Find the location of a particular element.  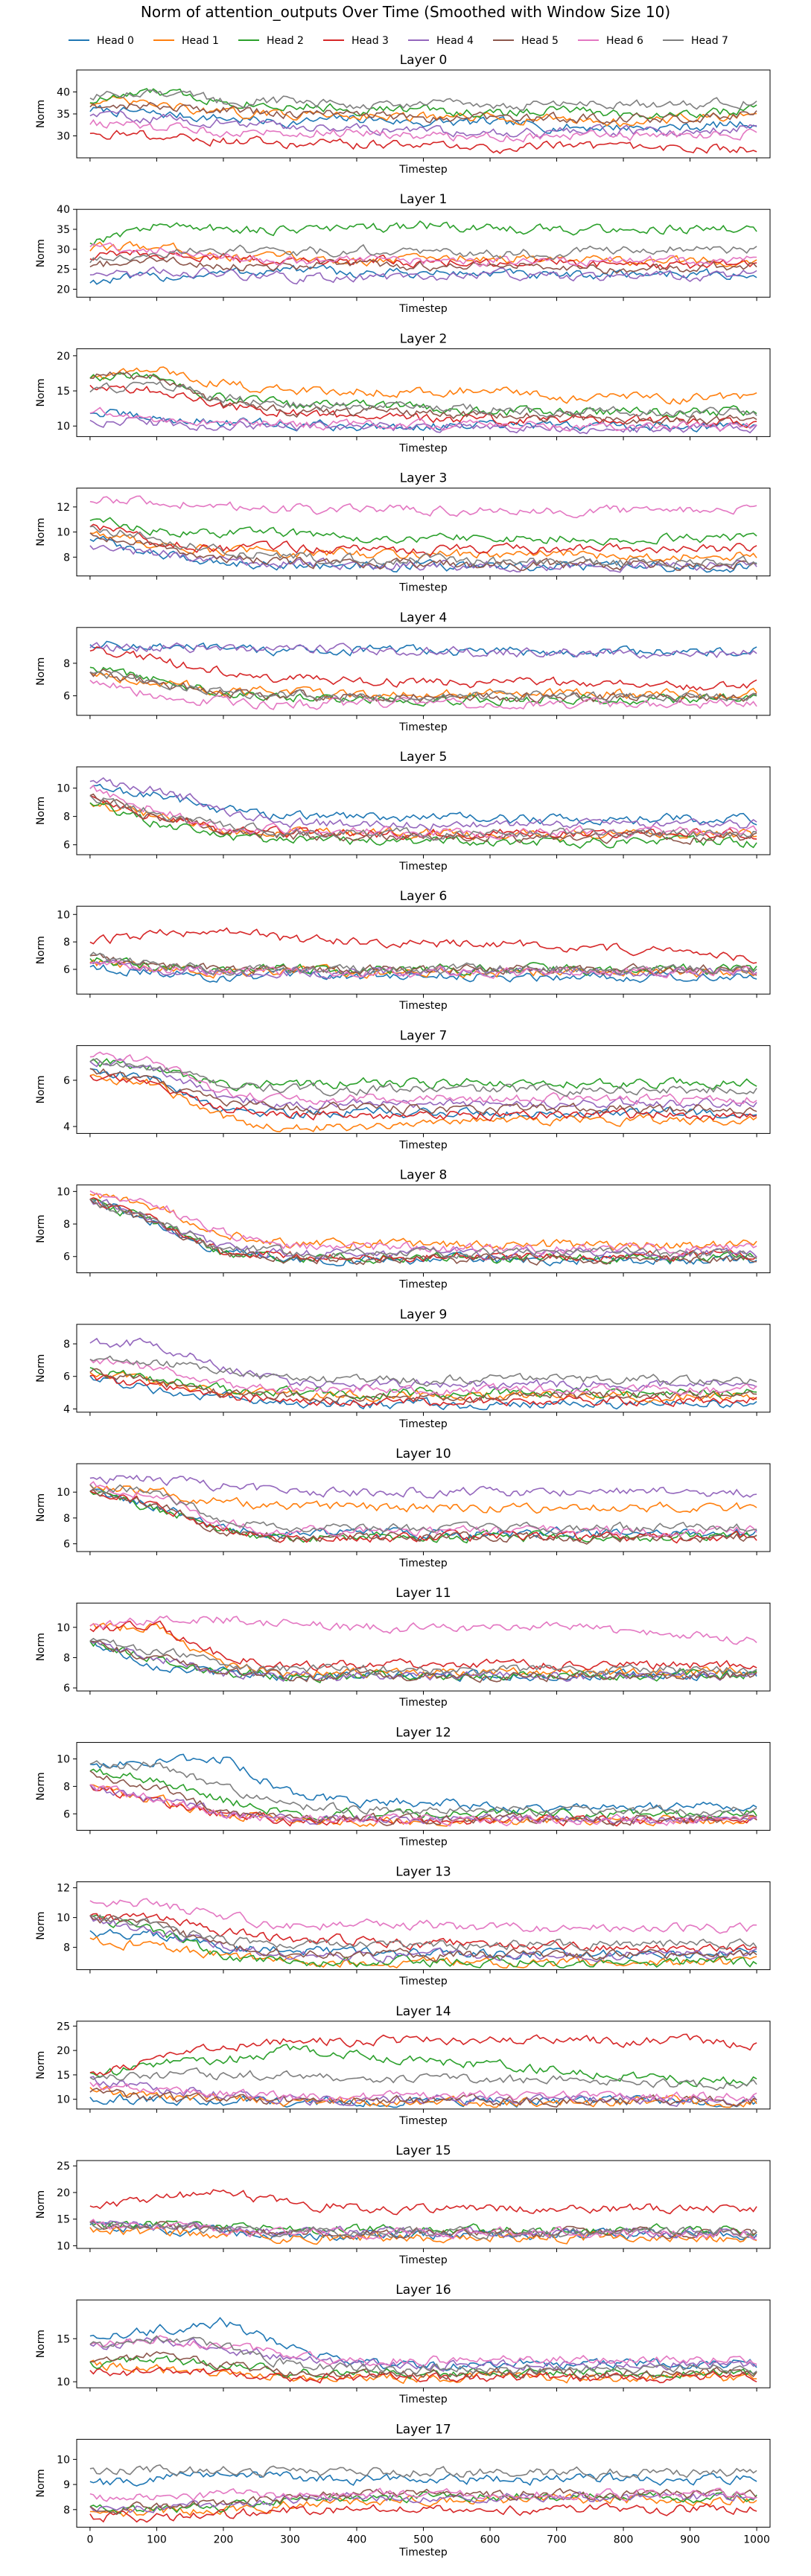

layer-subplot: Layer 3 8 10 12 Norm Timestep is located at coordinates (403, 532).